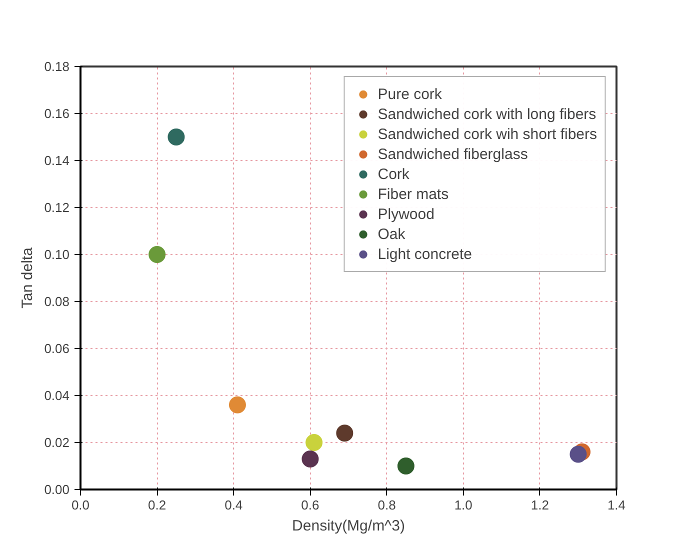  Describe the element at coordinates (57, 301) in the screenshot. I see `y-tick-label: 0.08` at that location.